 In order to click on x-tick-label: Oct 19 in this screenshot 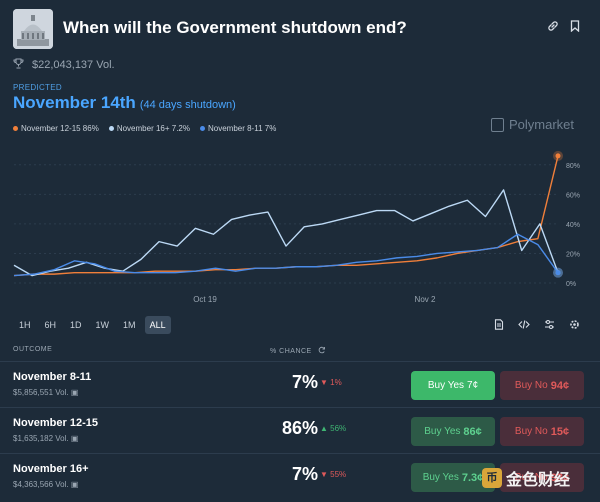, I will do `click(205, 299)`.